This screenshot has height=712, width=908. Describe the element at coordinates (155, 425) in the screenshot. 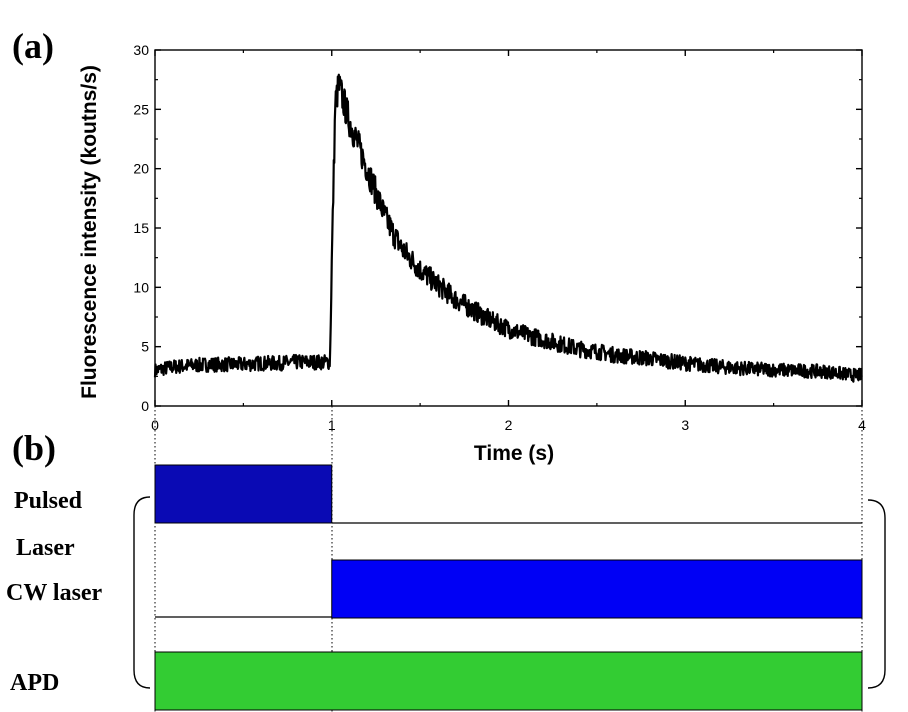

I see `x-tick-label: 0` at that location.